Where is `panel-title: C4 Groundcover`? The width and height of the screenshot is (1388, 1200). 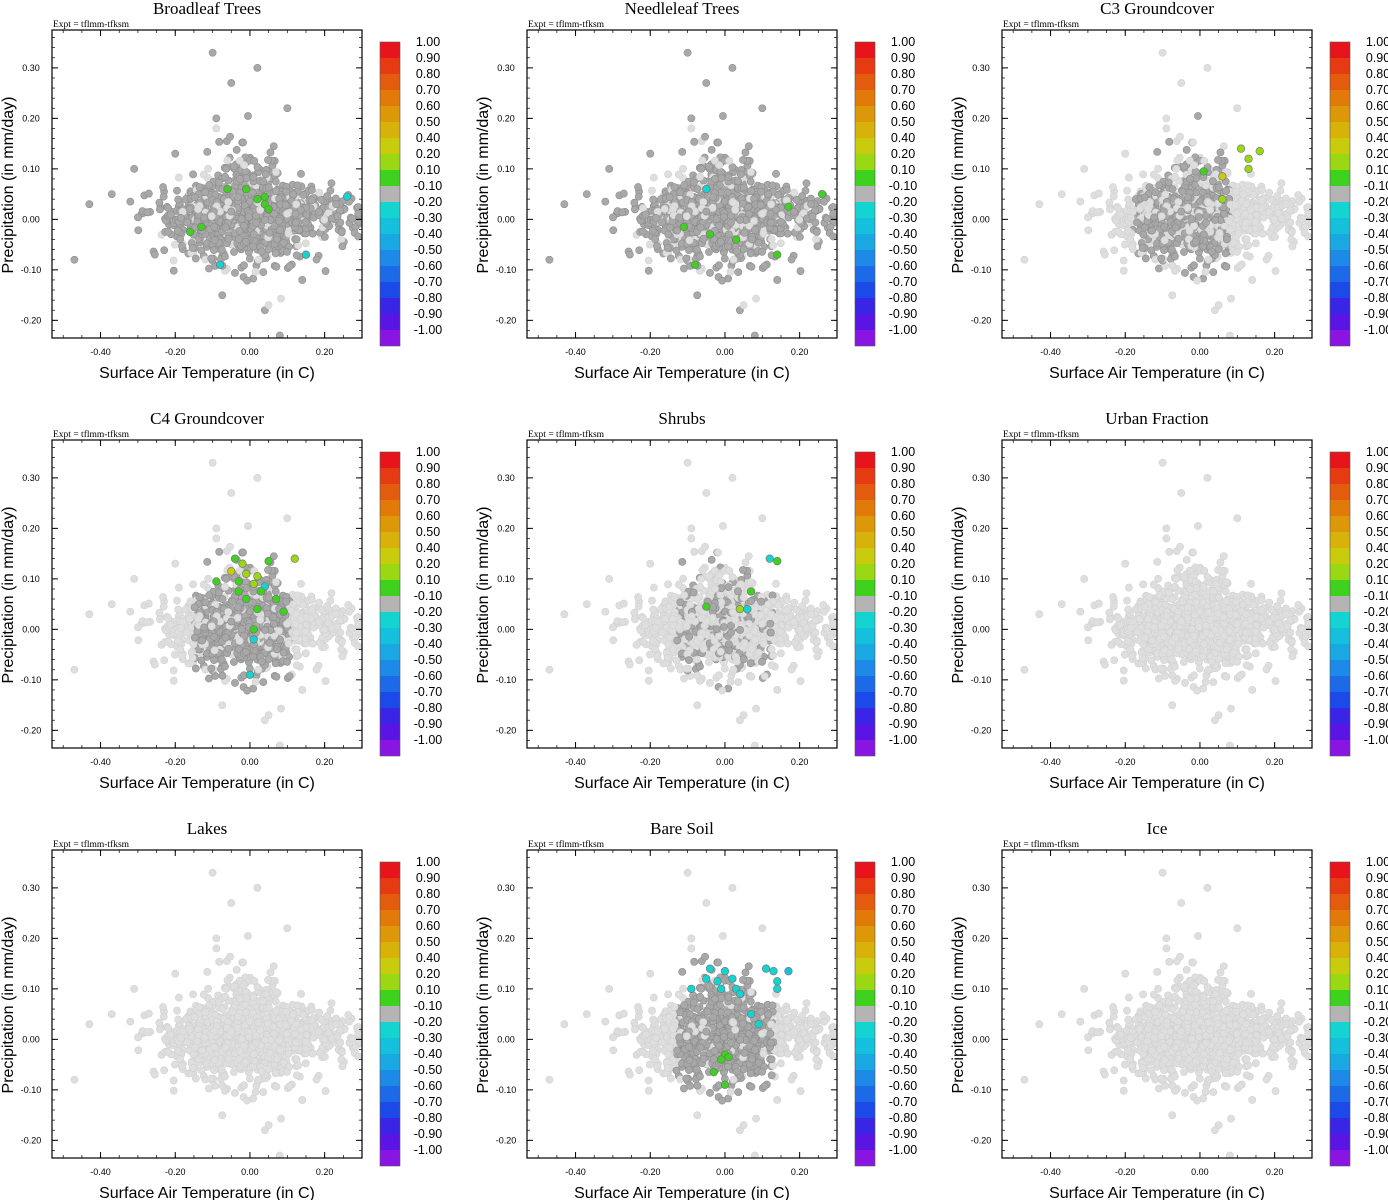
panel-title: C4 Groundcover is located at coordinates (207, 418).